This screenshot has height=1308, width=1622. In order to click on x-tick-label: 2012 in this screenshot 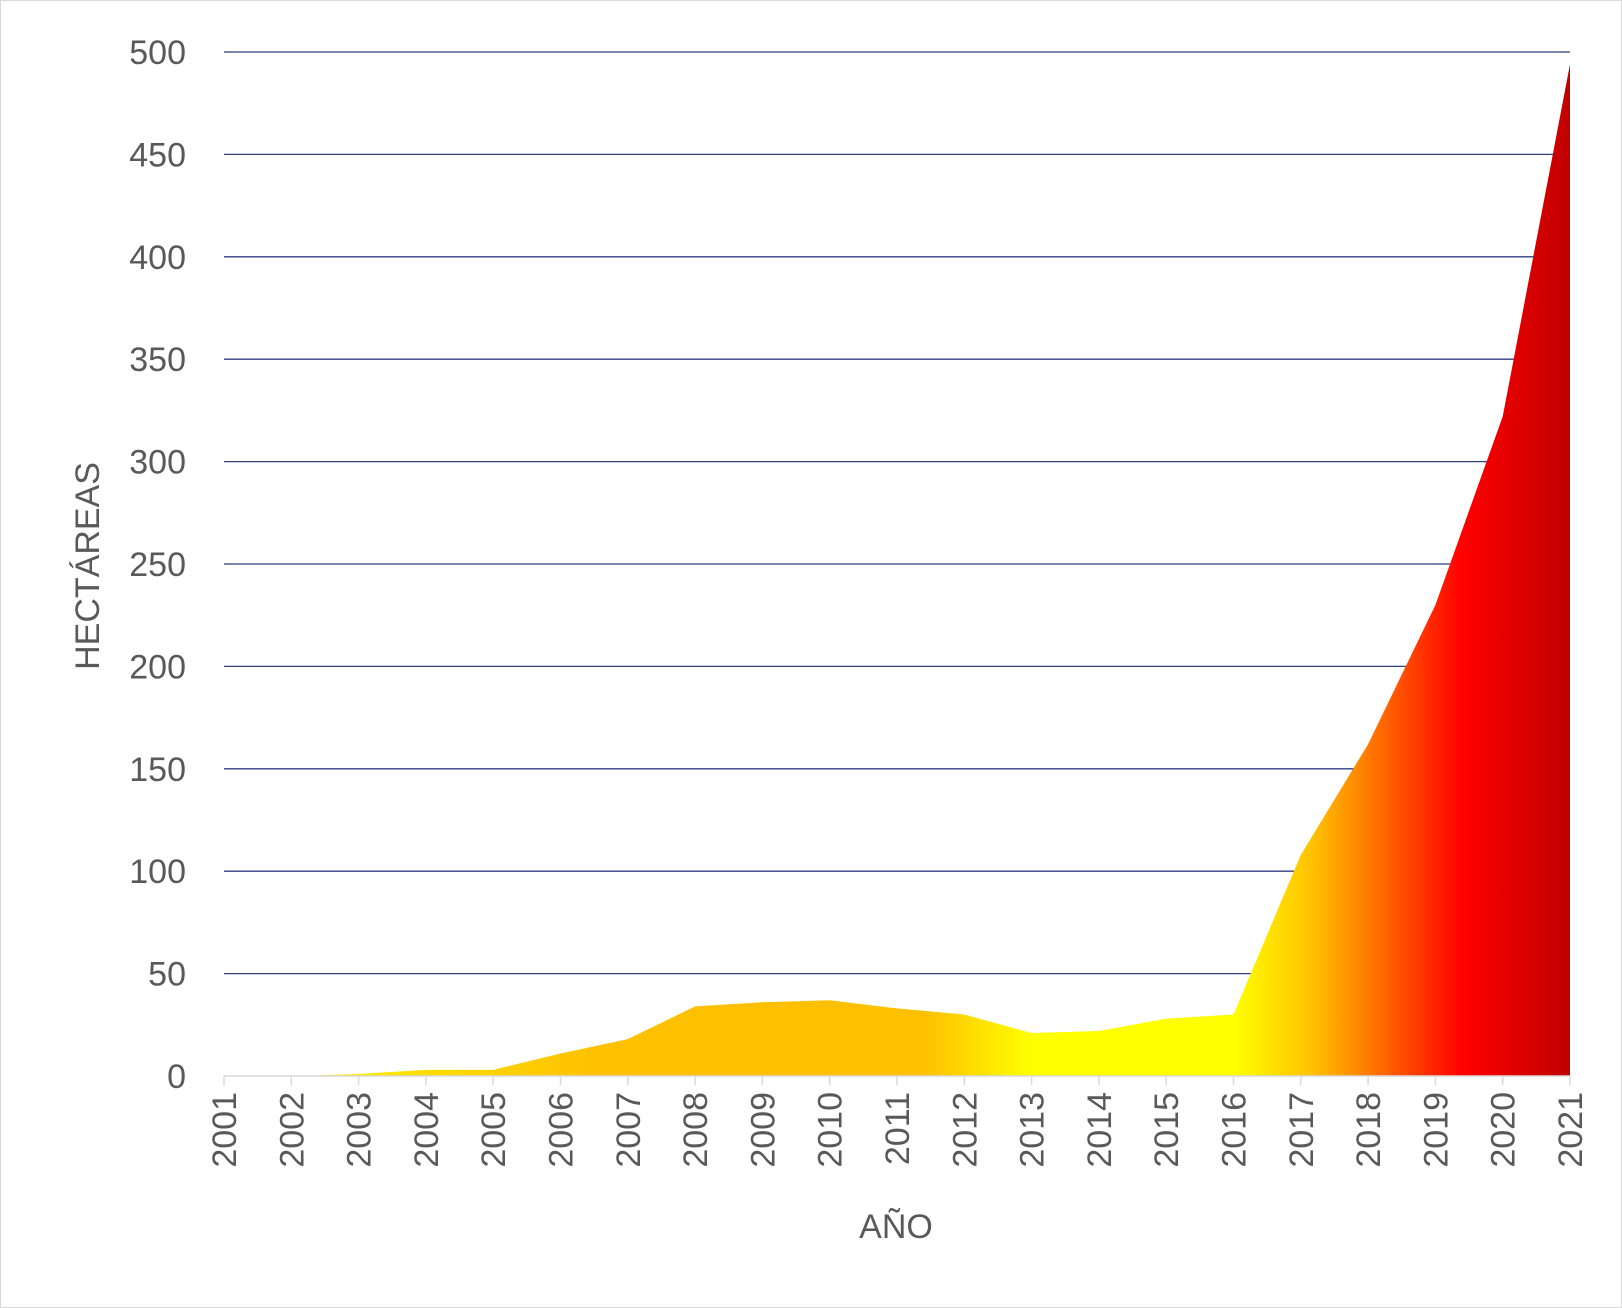, I will do `click(965, 1130)`.